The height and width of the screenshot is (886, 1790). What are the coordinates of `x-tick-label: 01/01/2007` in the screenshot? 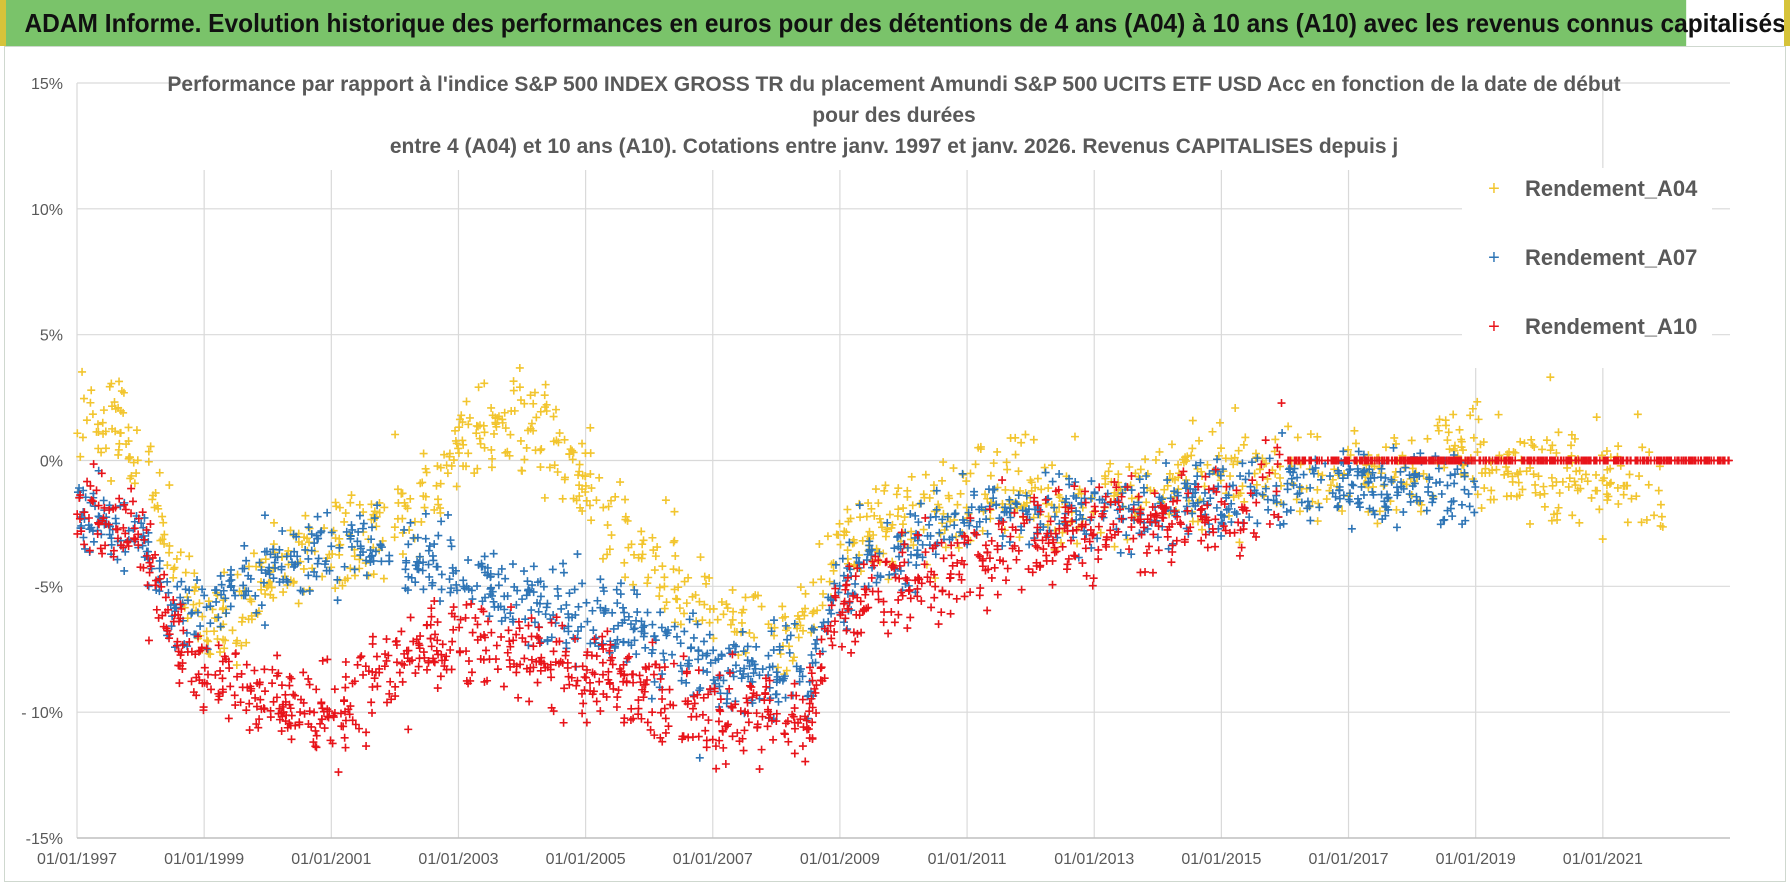 It's located at (713, 859).